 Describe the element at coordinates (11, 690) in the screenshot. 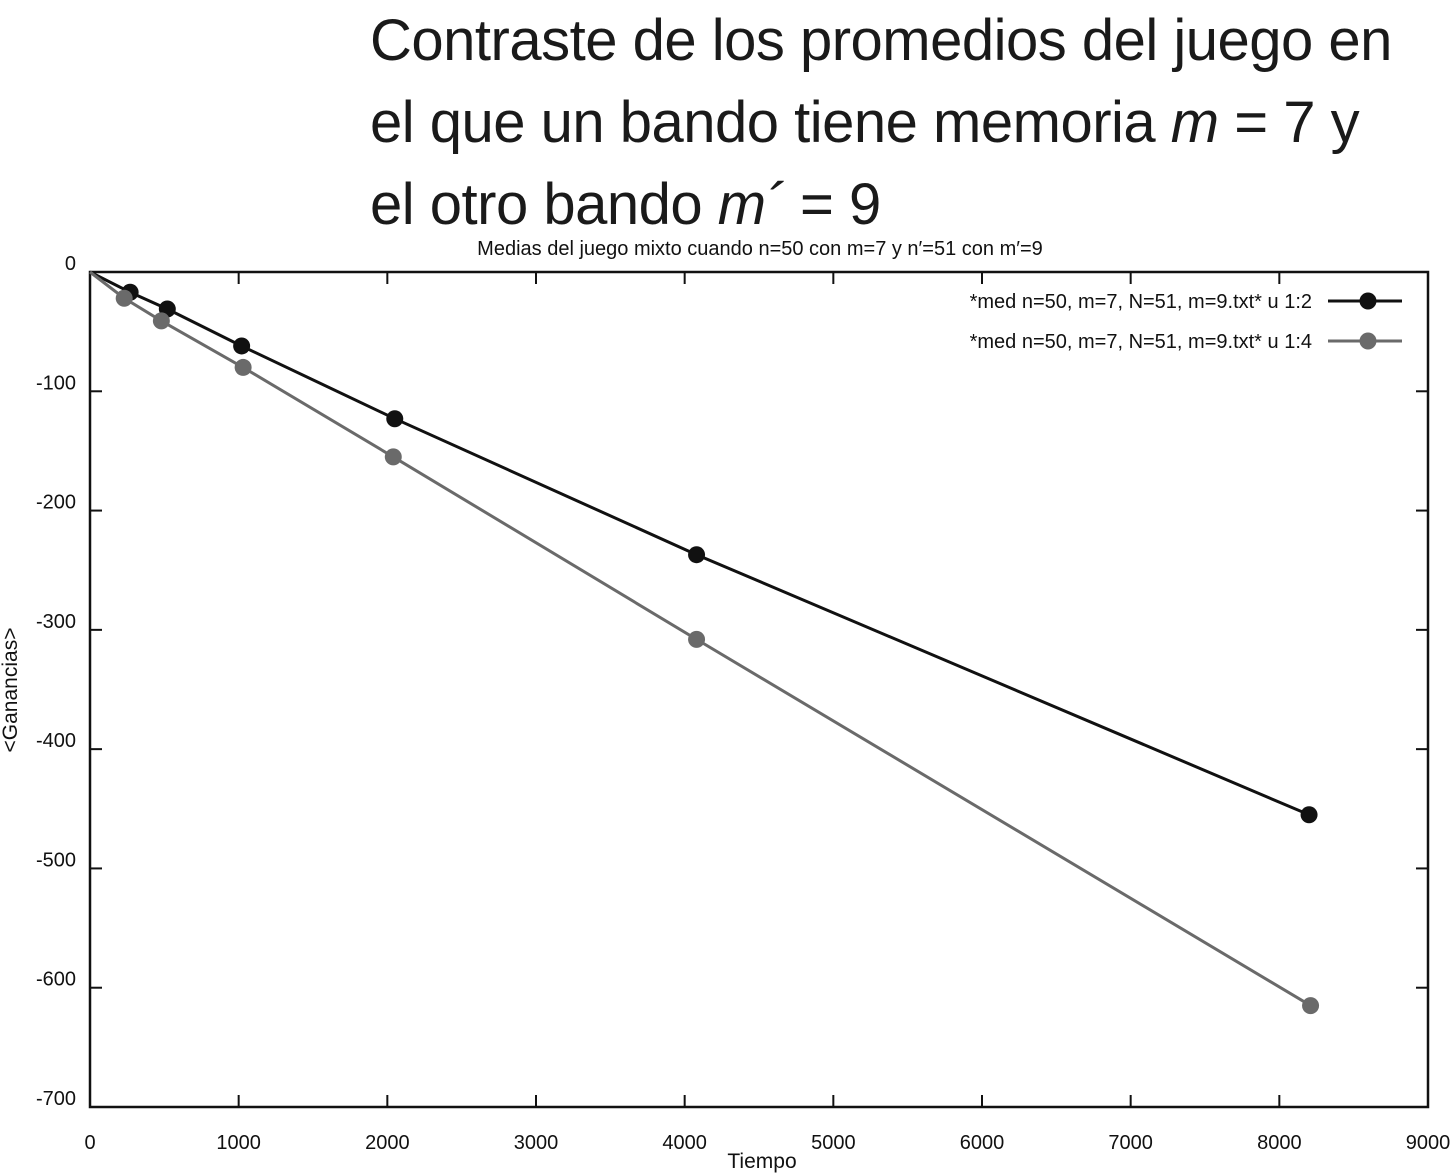

I see `y-axis-label: <Ganancias>` at that location.